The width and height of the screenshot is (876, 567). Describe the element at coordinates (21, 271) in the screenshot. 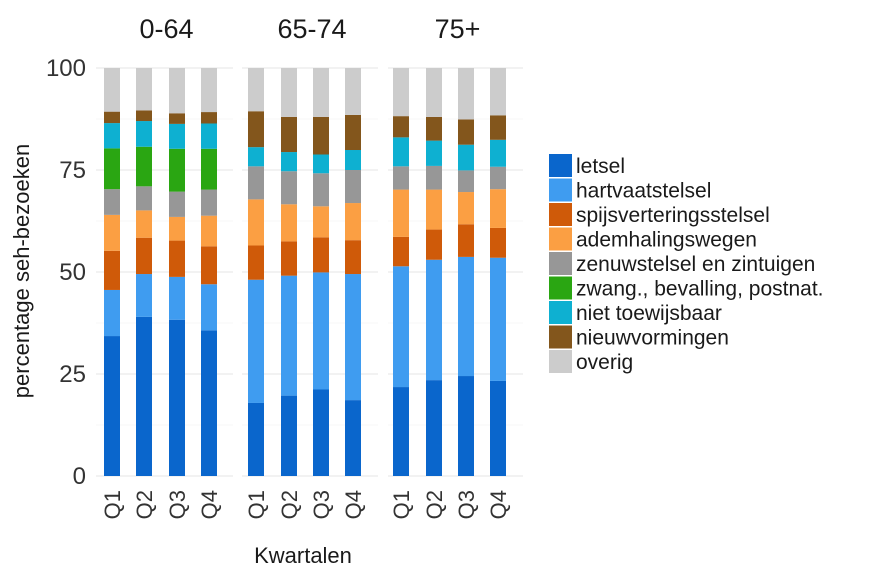

I see `y-axis-label: percentage seh-bezoeken` at that location.